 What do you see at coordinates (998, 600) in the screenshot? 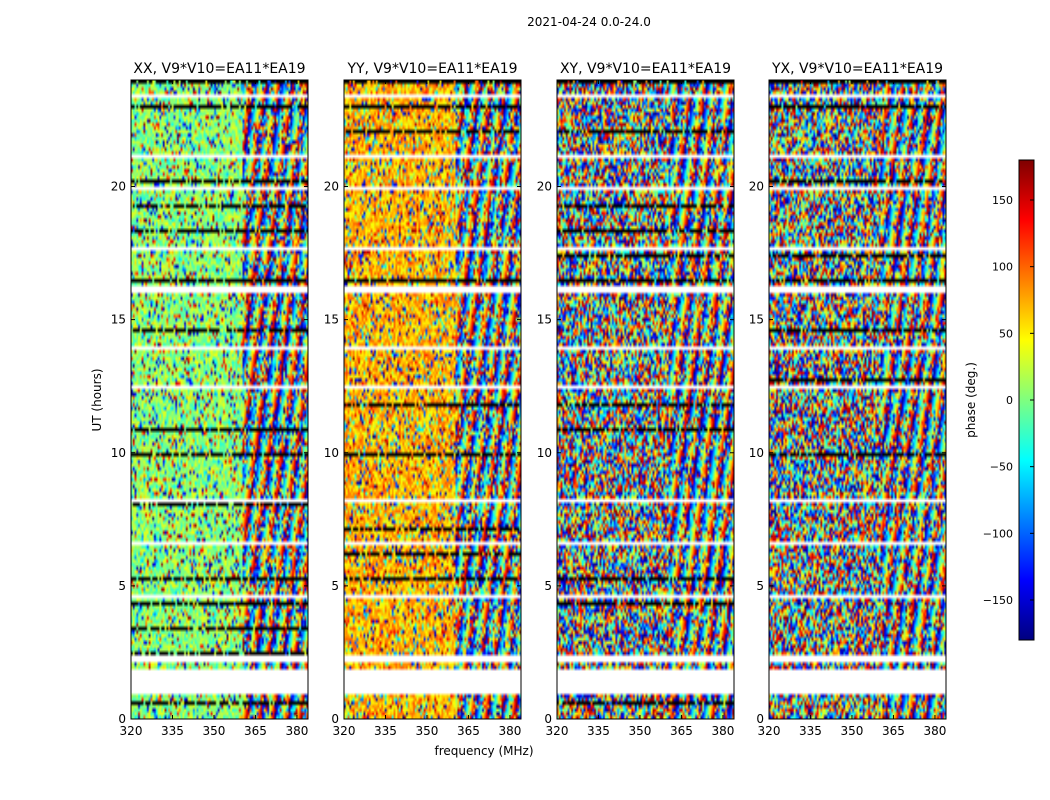
I see `colorbar-tick-label: −150` at bounding box center [998, 600].